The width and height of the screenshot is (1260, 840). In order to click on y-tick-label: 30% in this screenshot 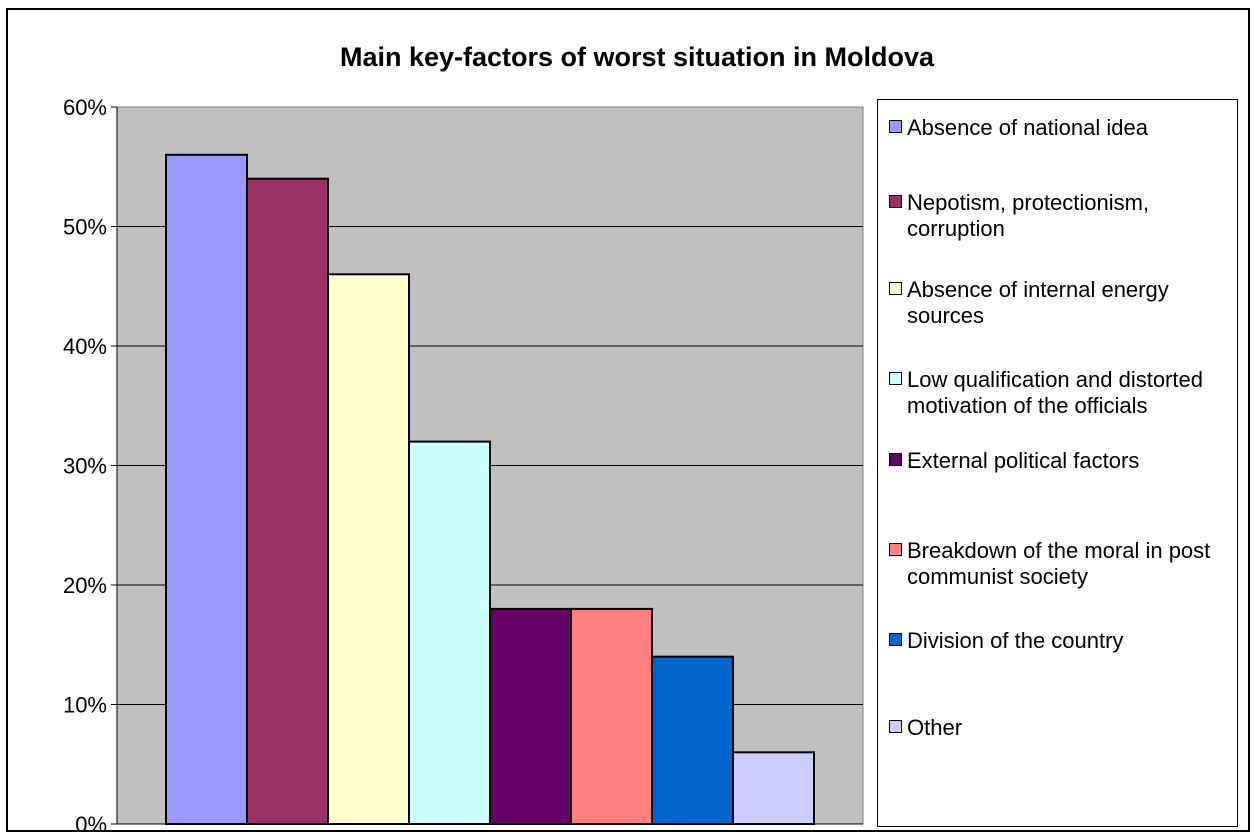, I will do `click(85, 466)`.